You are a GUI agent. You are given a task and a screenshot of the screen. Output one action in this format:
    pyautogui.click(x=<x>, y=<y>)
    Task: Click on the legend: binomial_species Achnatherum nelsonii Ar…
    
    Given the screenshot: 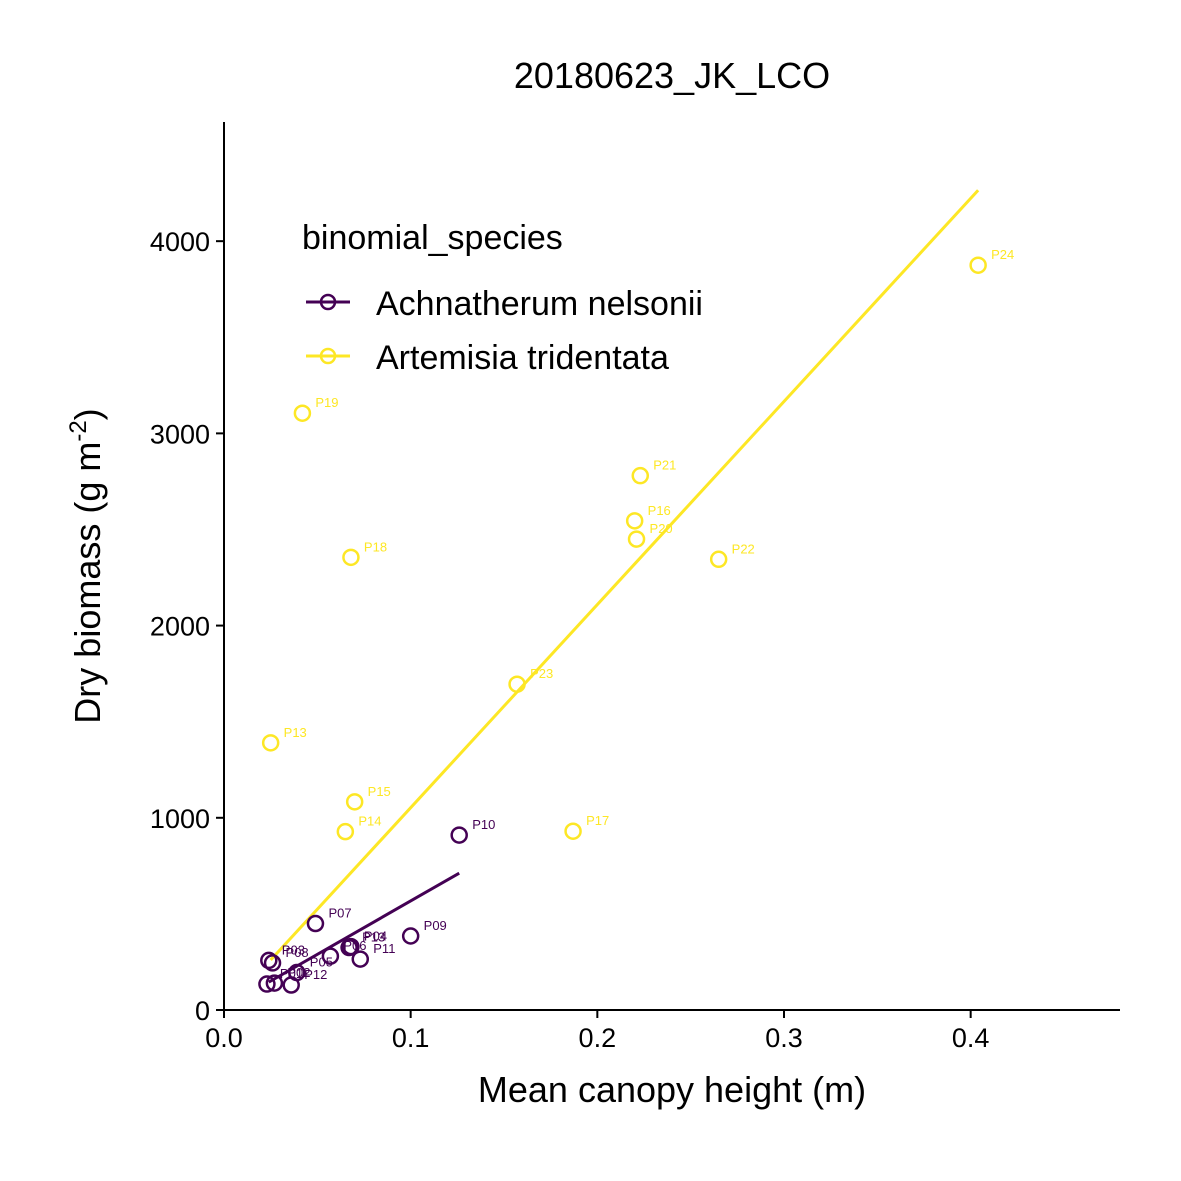 What is the action you would take?
    pyautogui.click(x=502, y=298)
    